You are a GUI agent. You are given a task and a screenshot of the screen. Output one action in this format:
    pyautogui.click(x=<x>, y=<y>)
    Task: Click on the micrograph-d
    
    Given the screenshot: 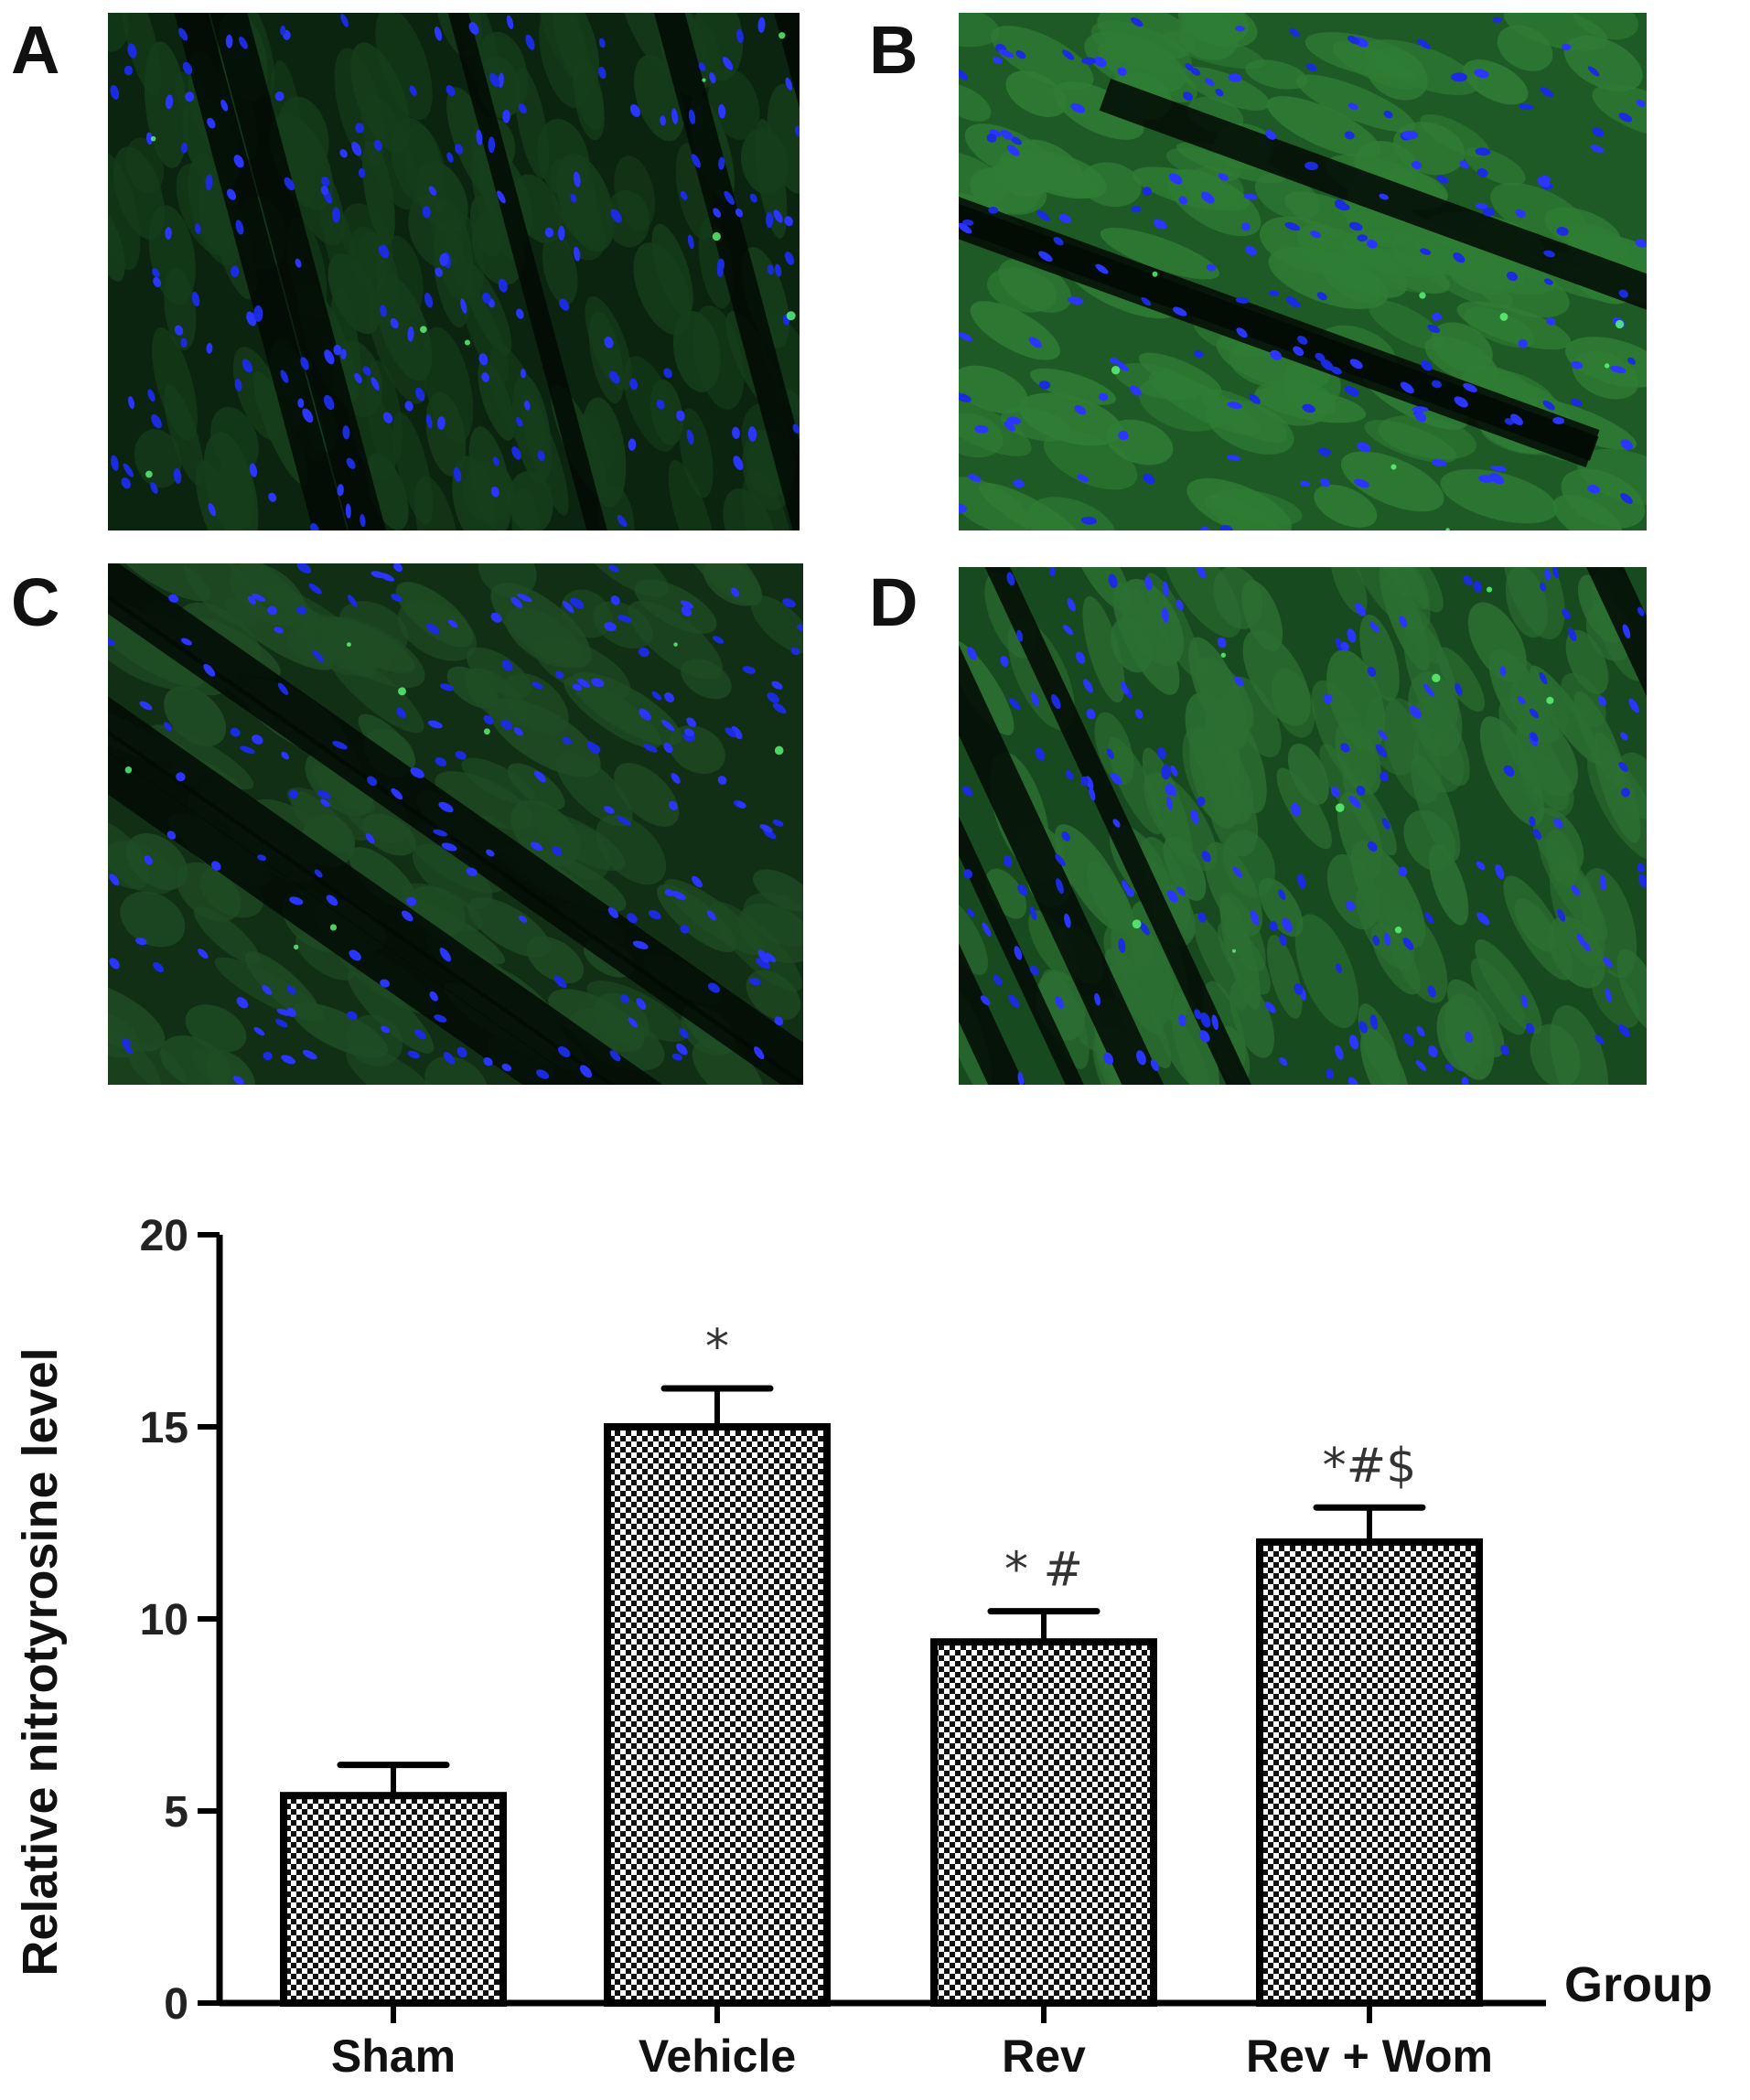 What is the action you would take?
    pyautogui.click(x=1303, y=826)
    